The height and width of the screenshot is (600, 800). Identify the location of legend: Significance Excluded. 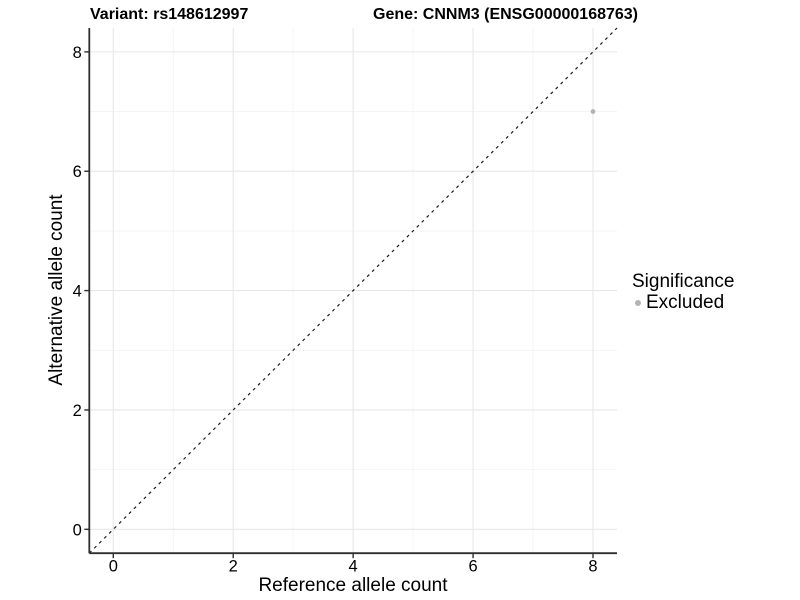
(683, 292).